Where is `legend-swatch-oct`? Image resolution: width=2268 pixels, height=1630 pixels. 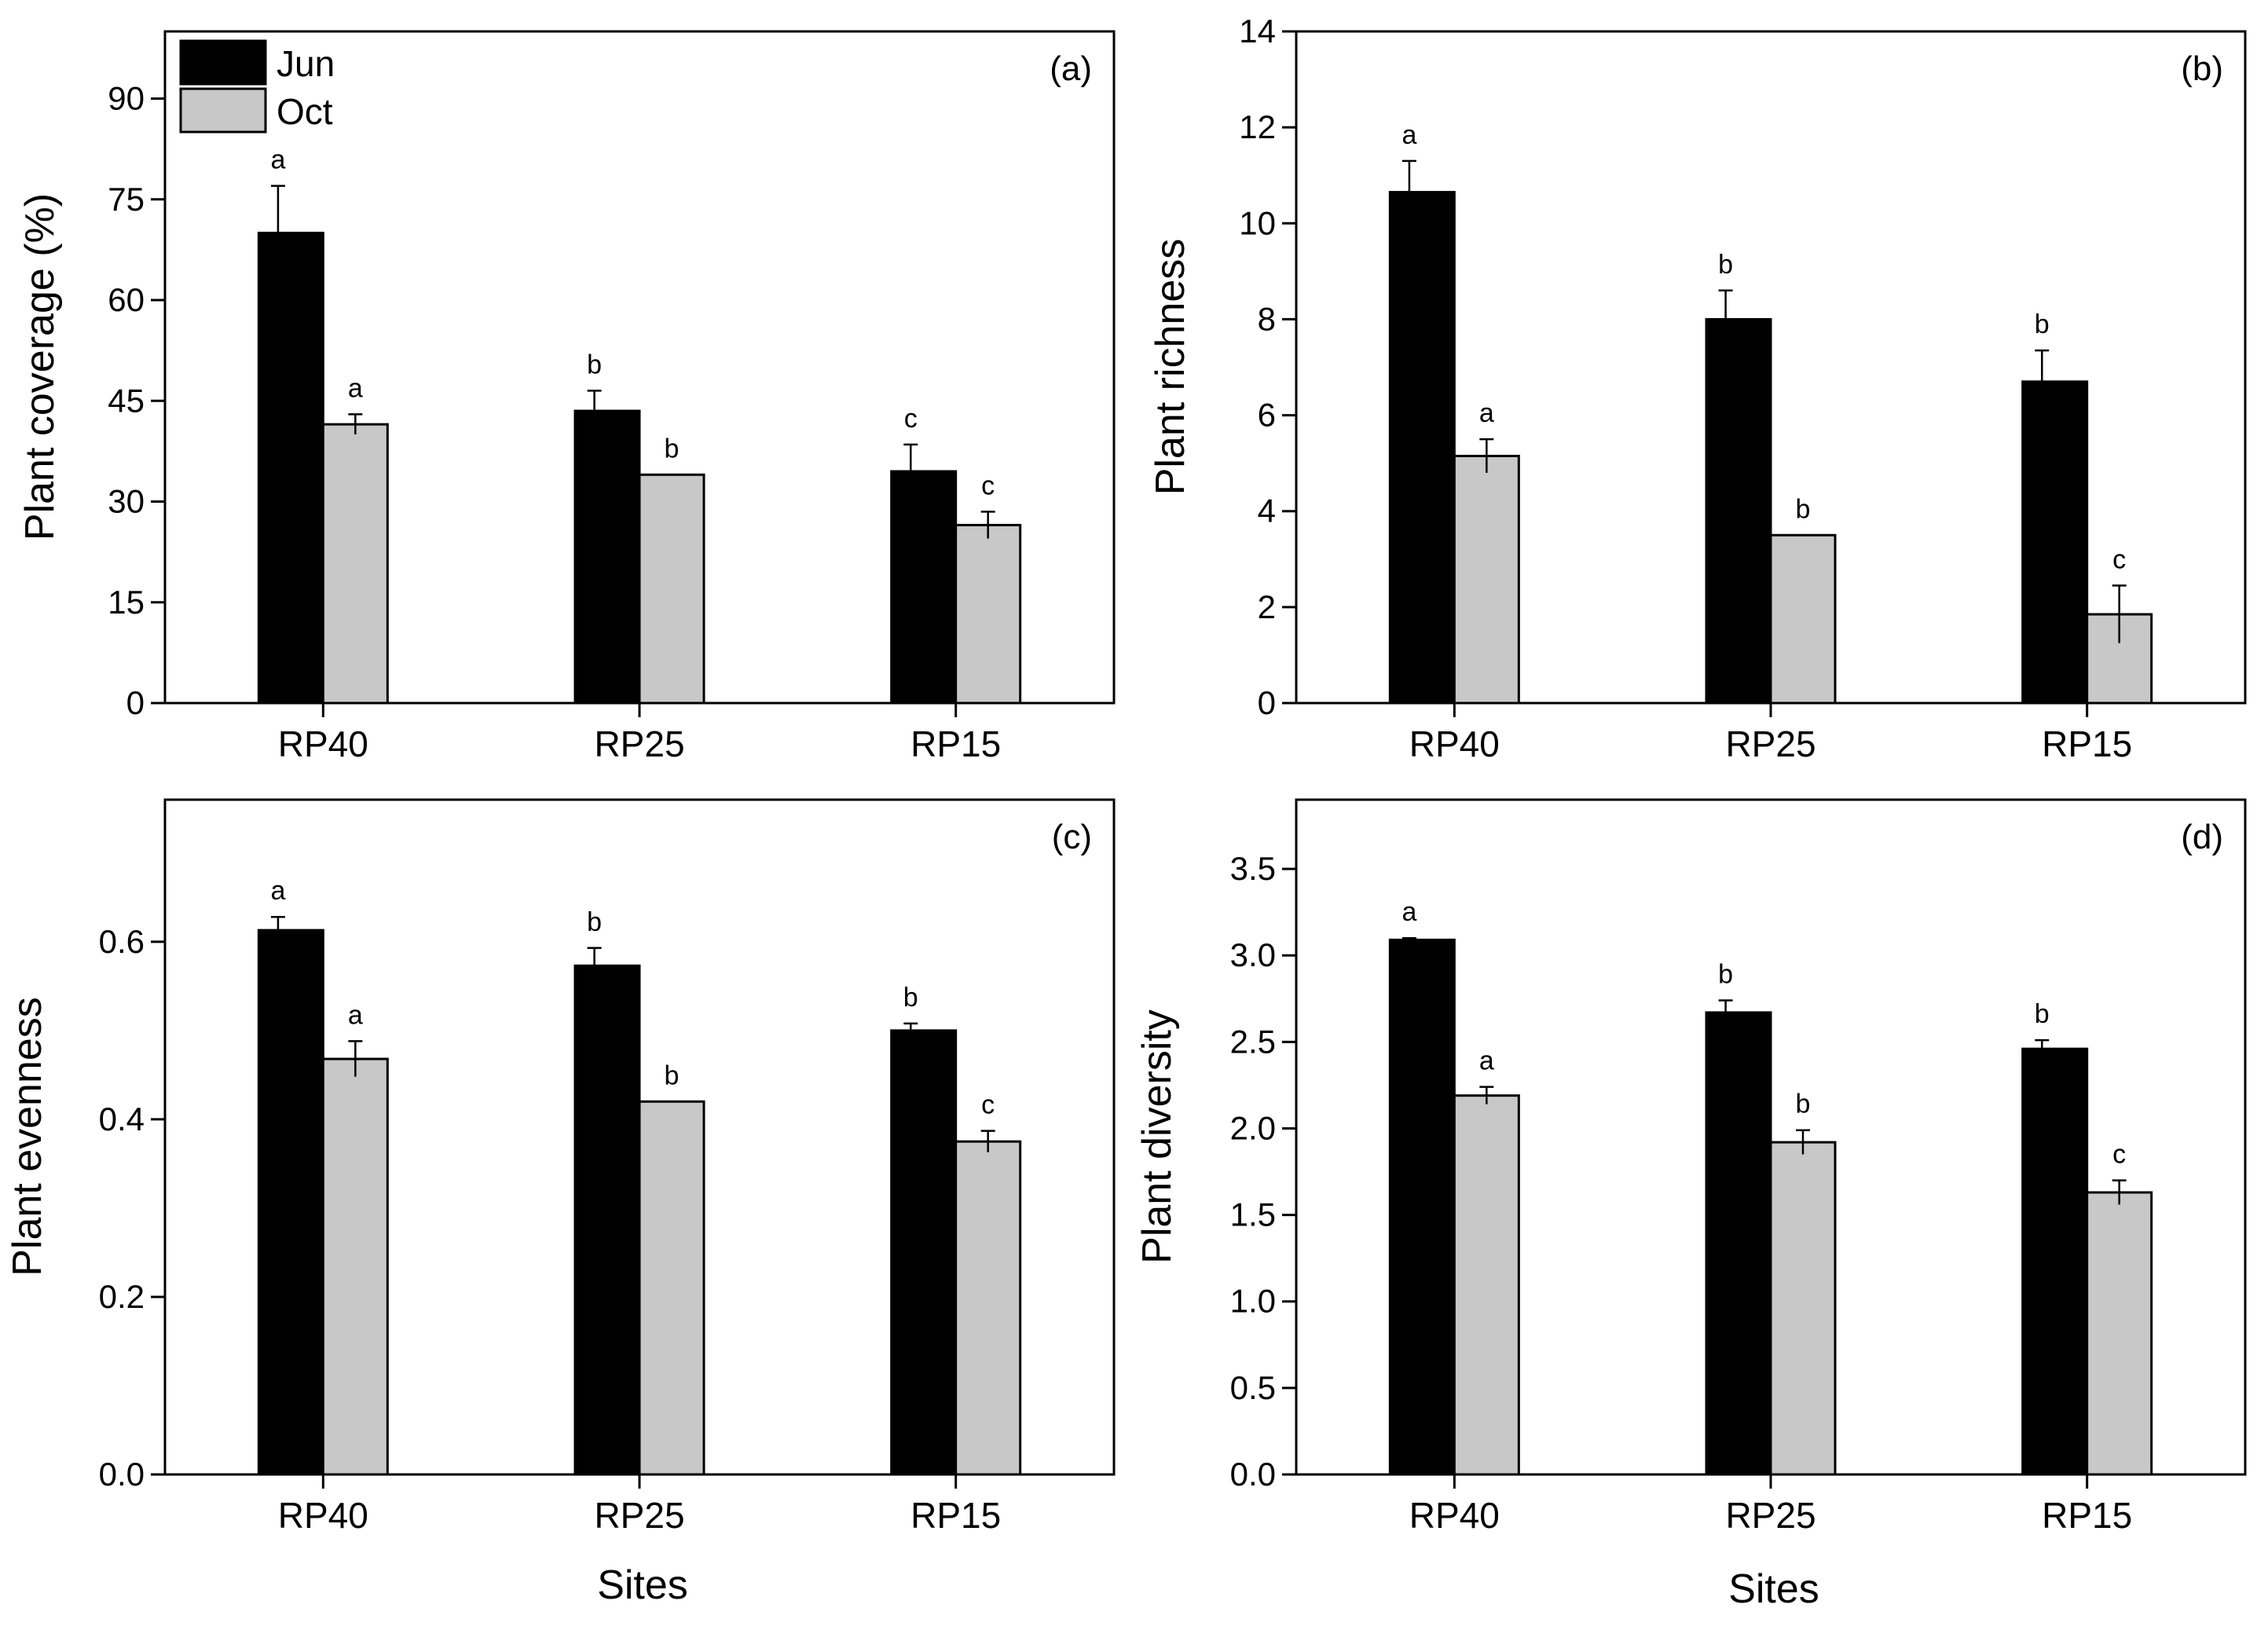 legend-swatch-oct is located at coordinates (223, 110).